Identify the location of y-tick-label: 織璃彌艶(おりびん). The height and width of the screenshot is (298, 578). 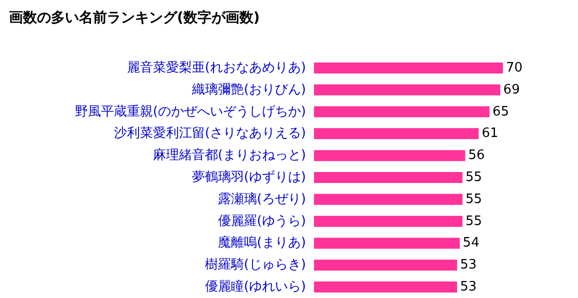
(248, 90).